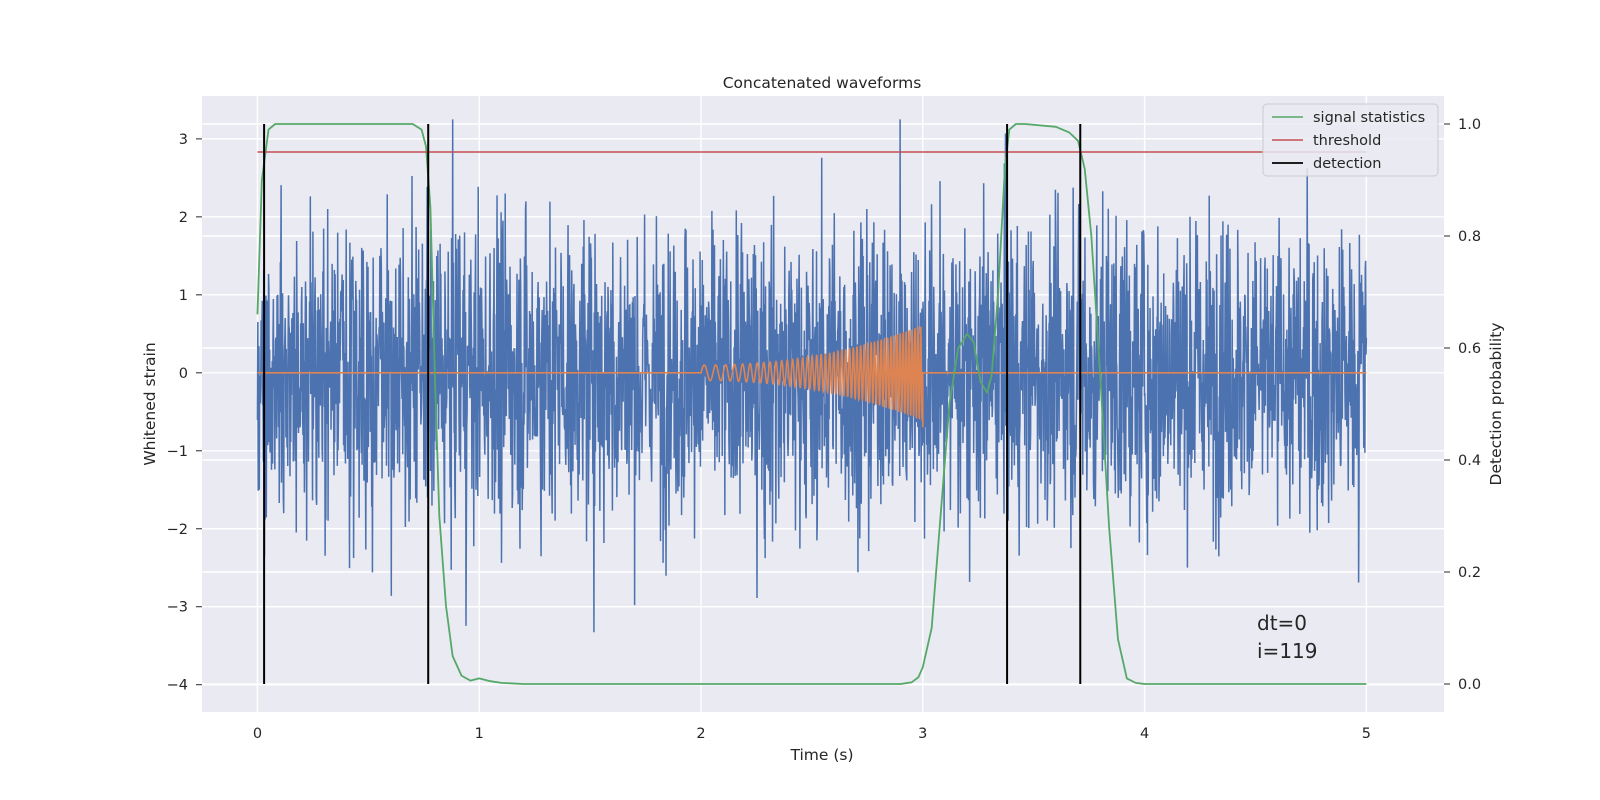  I want to click on x-tick-label: 5, so click(1366, 734).